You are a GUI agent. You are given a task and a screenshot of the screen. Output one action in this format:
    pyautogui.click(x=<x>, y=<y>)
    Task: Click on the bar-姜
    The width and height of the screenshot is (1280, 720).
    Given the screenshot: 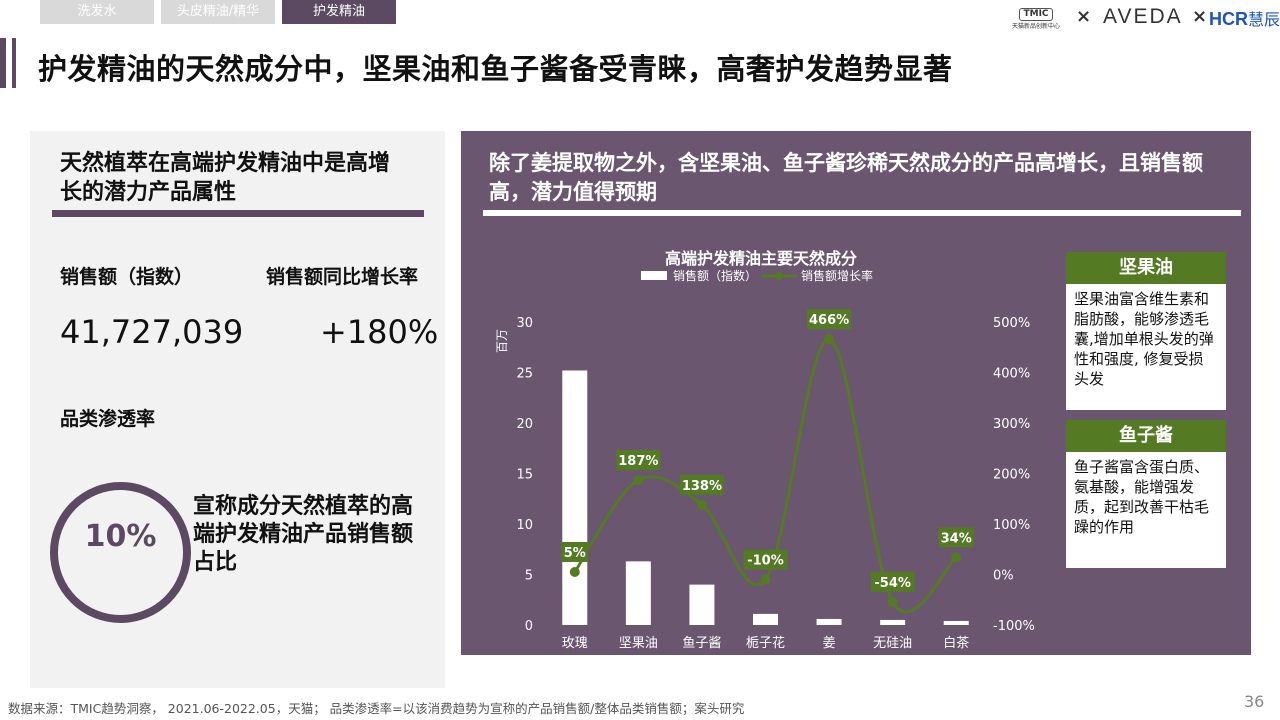 What is the action you would take?
    pyautogui.click(x=829, y=621)
    